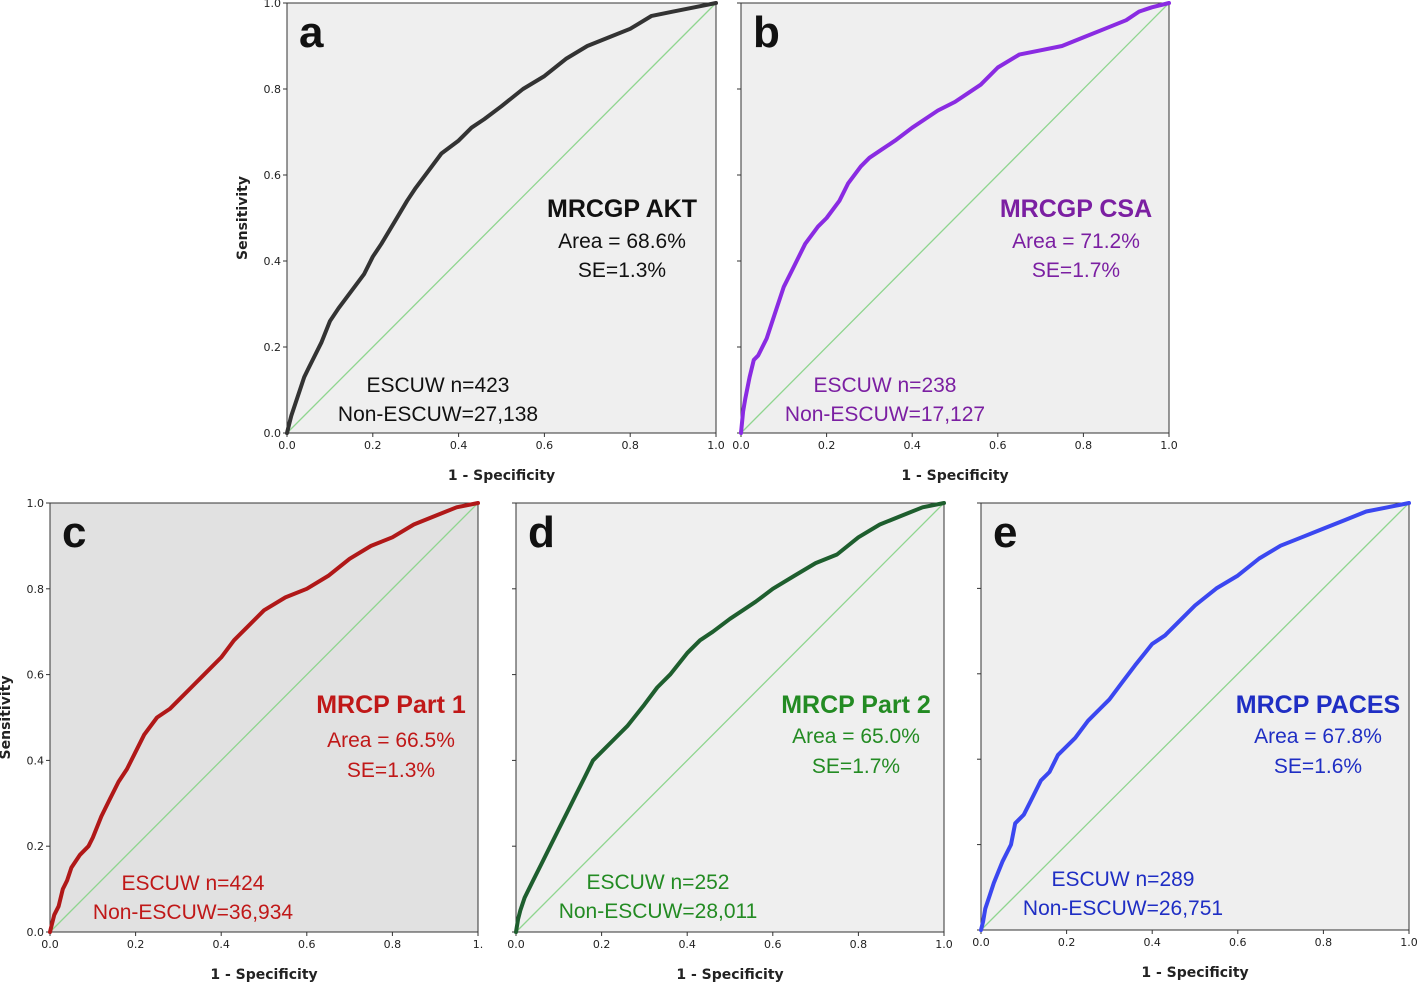 Image resolution: width=1418 pixels, height=984 pixels. What do you see at coordinates (622, 241) in the screenshot?
I see `area-label: Area = 68.6%` at bounding box center [622, 241].